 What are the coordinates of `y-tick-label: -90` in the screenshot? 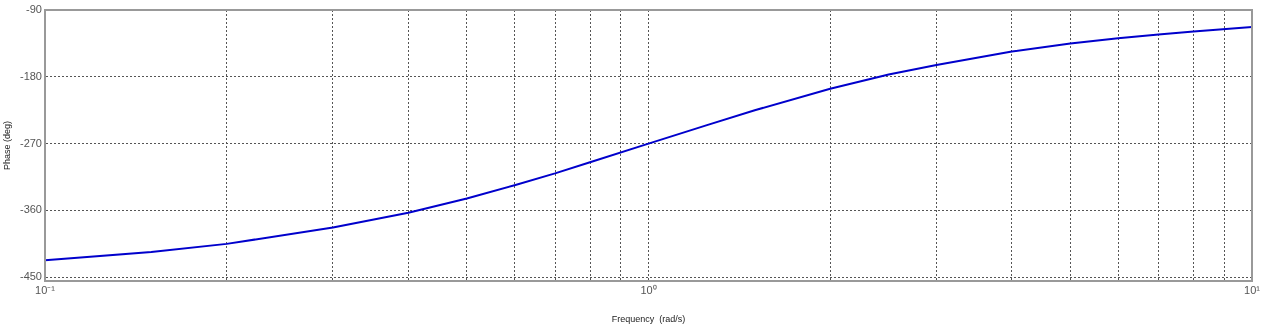 It's located at (34, 9).